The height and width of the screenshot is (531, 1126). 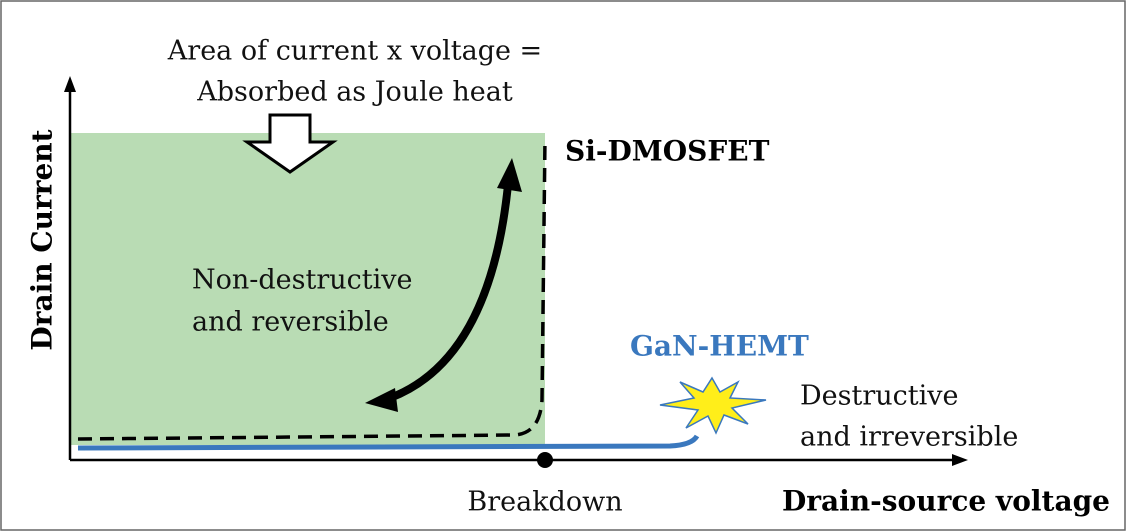 What do you see at coordinates (290, 143) in the screenshot?
I see `heat-arrow` at bounding box center [290, 143].